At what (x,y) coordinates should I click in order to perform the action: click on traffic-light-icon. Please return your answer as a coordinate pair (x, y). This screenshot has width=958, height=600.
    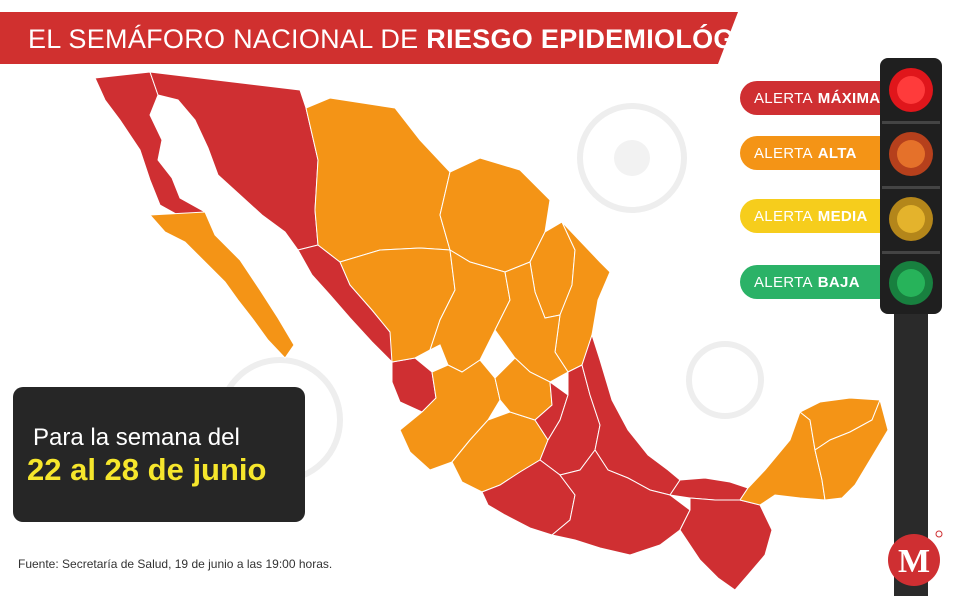
    Looking at the image, I should click on (911, 327).